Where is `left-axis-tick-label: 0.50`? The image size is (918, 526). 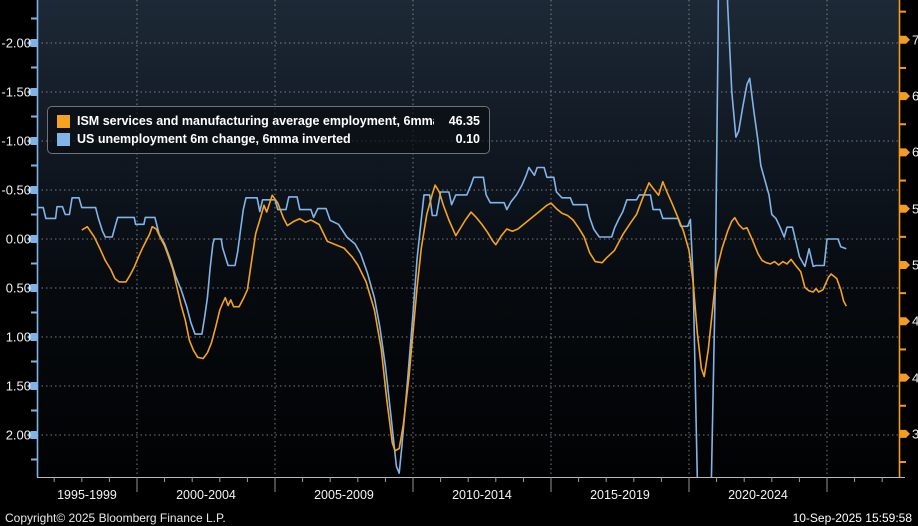 left-axis-tick-label: 0.50 is located at coordinates (18, 288).